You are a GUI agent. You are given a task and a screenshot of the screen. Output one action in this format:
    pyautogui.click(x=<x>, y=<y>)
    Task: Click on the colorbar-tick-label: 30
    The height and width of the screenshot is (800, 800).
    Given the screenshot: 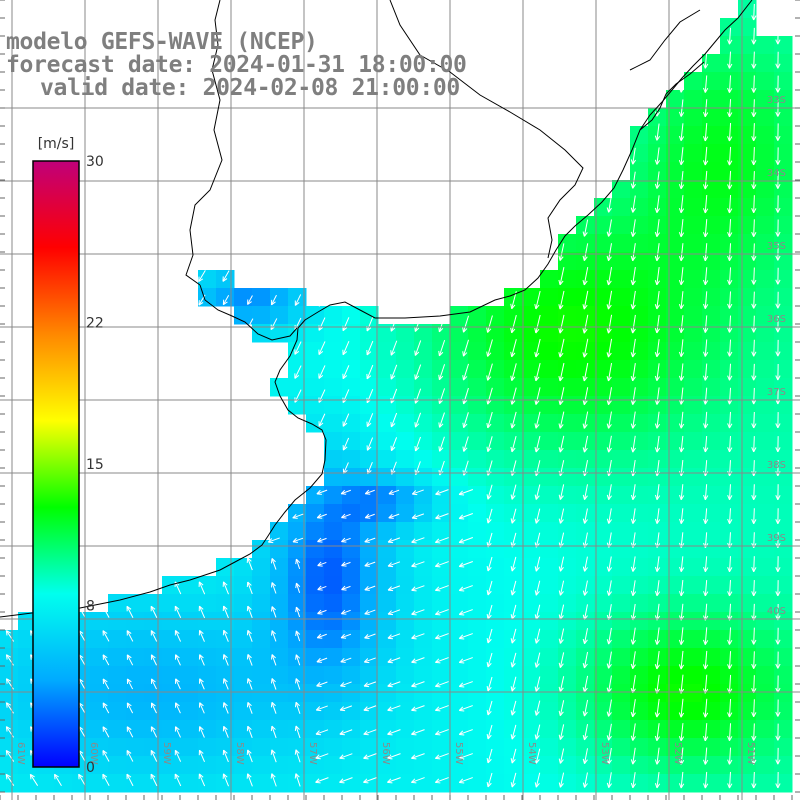 What is the action you would take?
    pyautogui.click(x=95, y=162)
    